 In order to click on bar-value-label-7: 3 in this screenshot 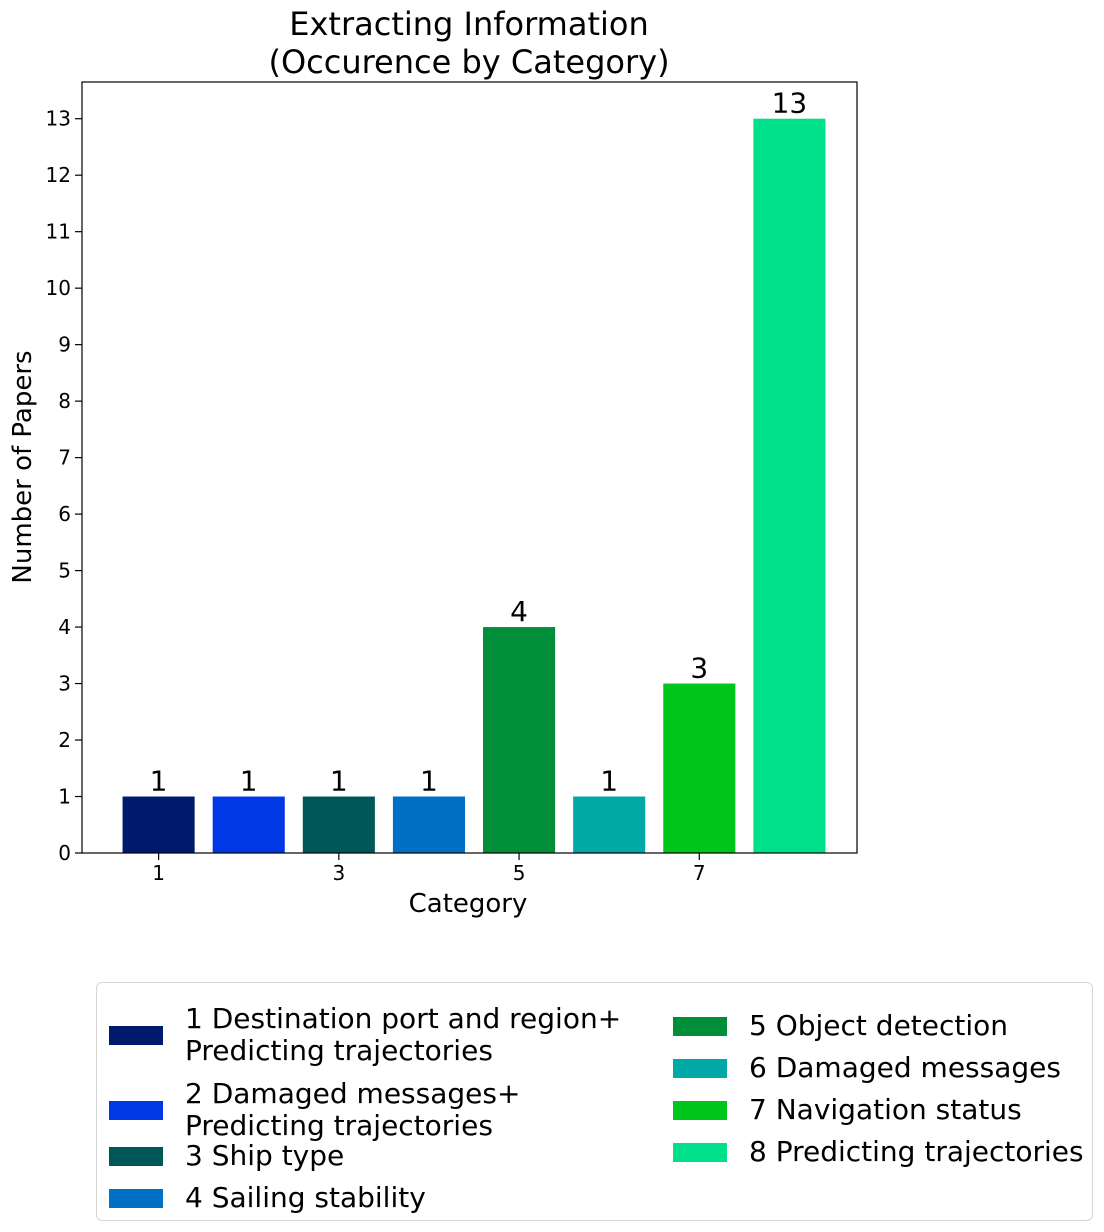, I will do `click(699, 668)`.